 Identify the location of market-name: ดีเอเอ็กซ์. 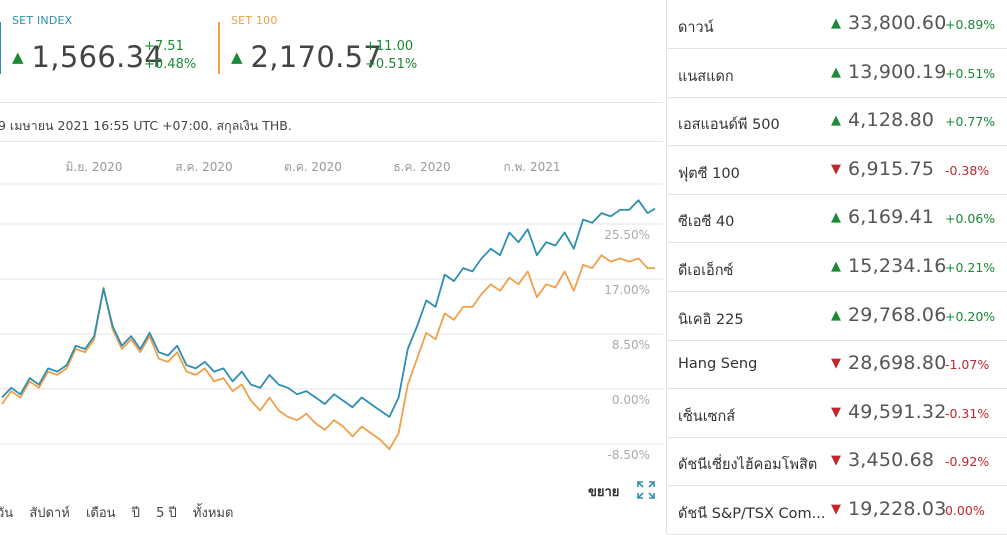
(706, 271).